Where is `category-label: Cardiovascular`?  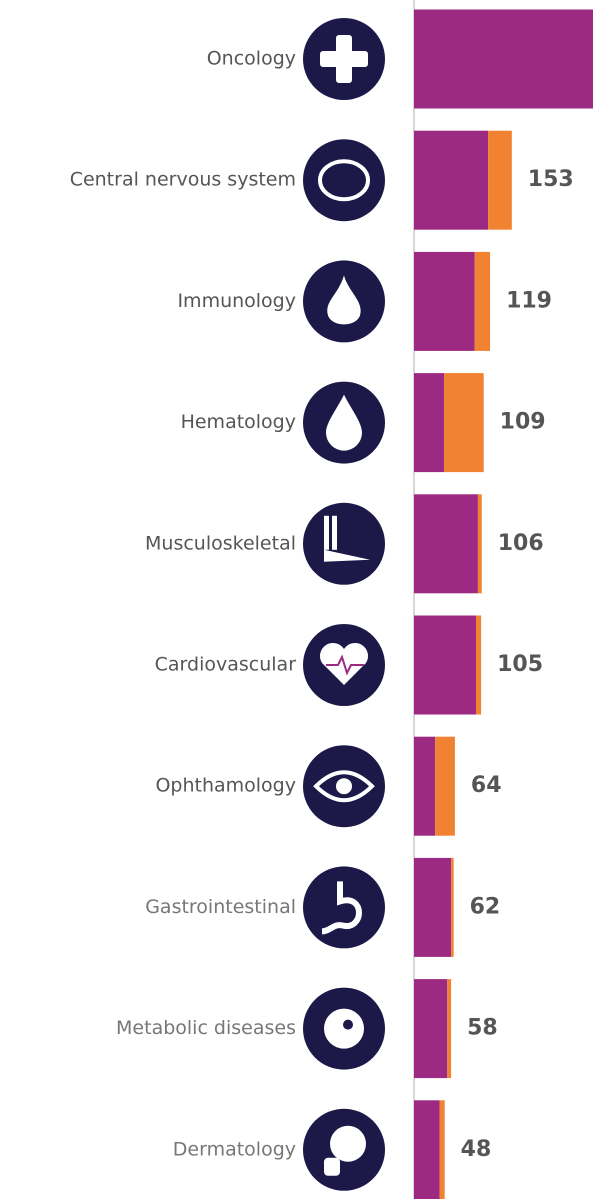 category-label: Cardiovascular is located at coordinates (226, 665).